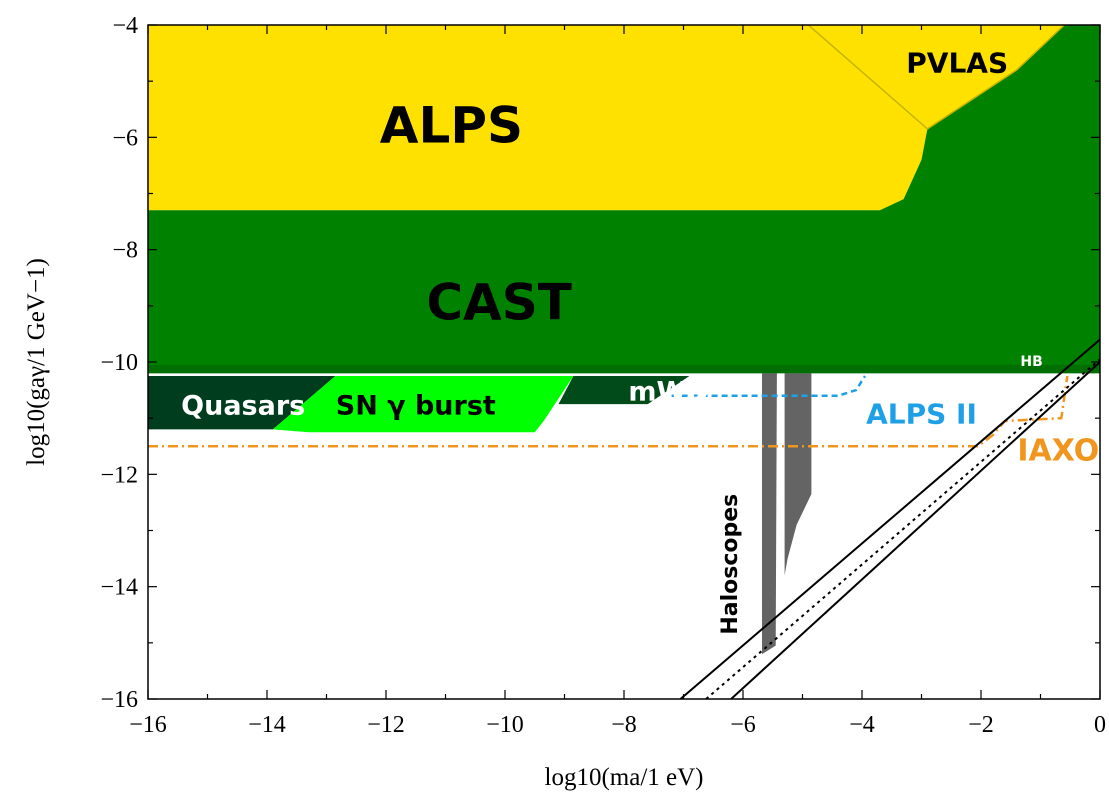 This screenshot has width=1109, height=797. What do you see at coordinates (148, 725) in the screenshot?
I see `x-tick-label: −16` at bounding box center [148, 725].